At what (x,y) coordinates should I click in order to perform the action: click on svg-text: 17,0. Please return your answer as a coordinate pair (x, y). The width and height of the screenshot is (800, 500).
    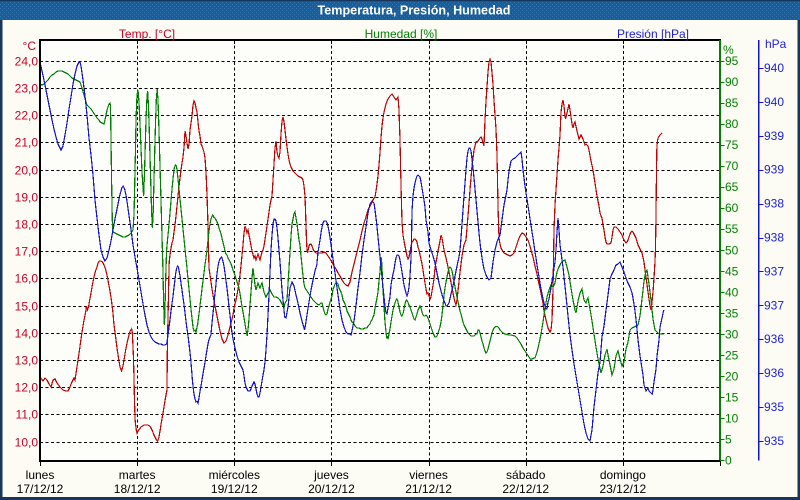
    Looking at the image, I should click on (27, 252).